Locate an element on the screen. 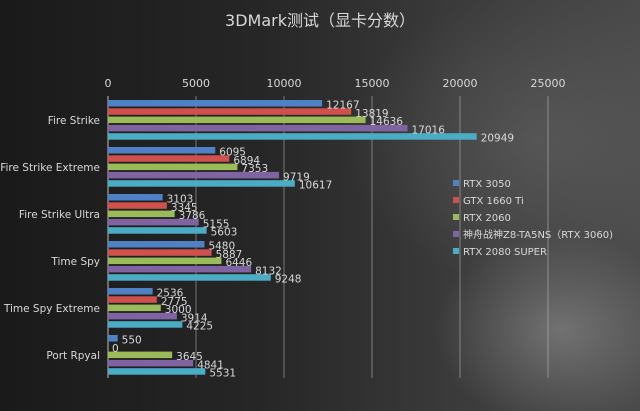  x-tick-label: 5000 is located at coordinates (196, 83).